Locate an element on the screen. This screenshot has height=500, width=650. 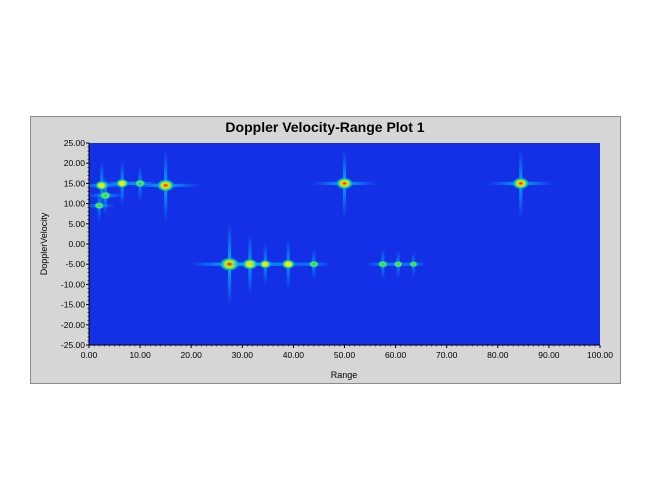
chart-title: Doppler Velocity-Range Plot 1 is located at coordinates (325, 127).